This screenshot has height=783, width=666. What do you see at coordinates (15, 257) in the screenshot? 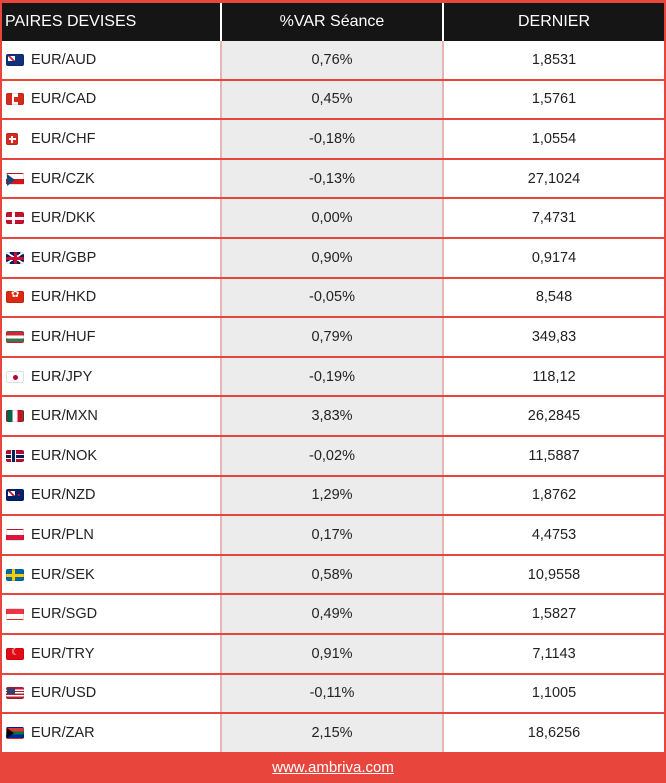
I see `uk-flag-icon` at bounding box center [15, 257].